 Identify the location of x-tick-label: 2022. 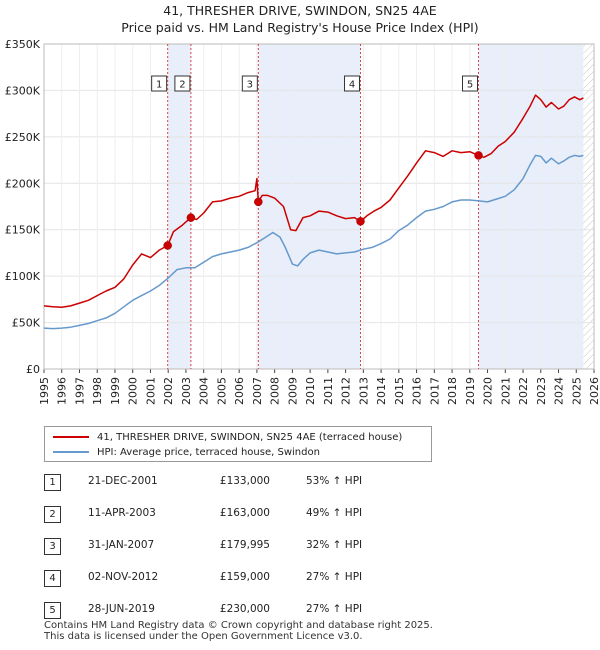
(523, 391).